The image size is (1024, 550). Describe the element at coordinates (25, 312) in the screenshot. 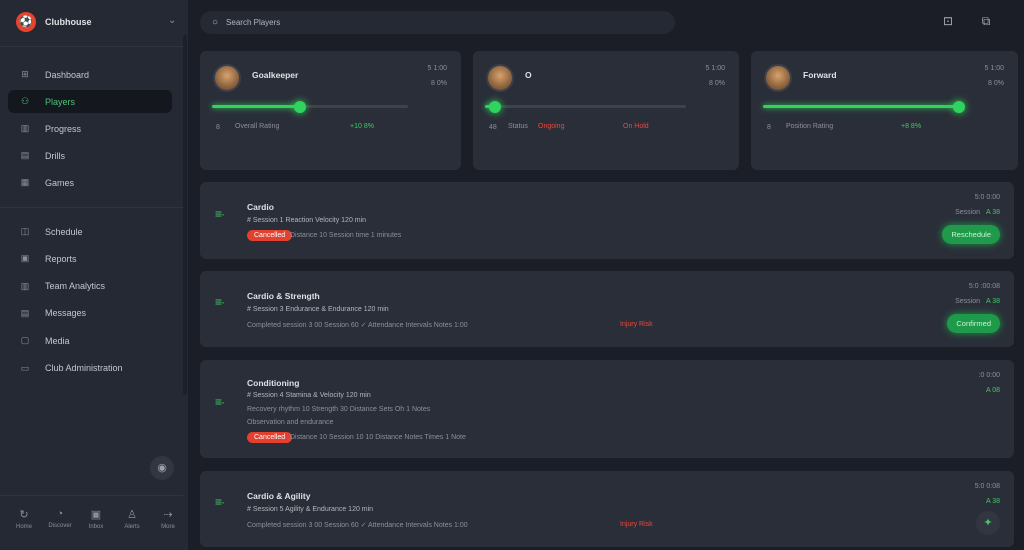

I see `mail-icon: ▤` at that location.